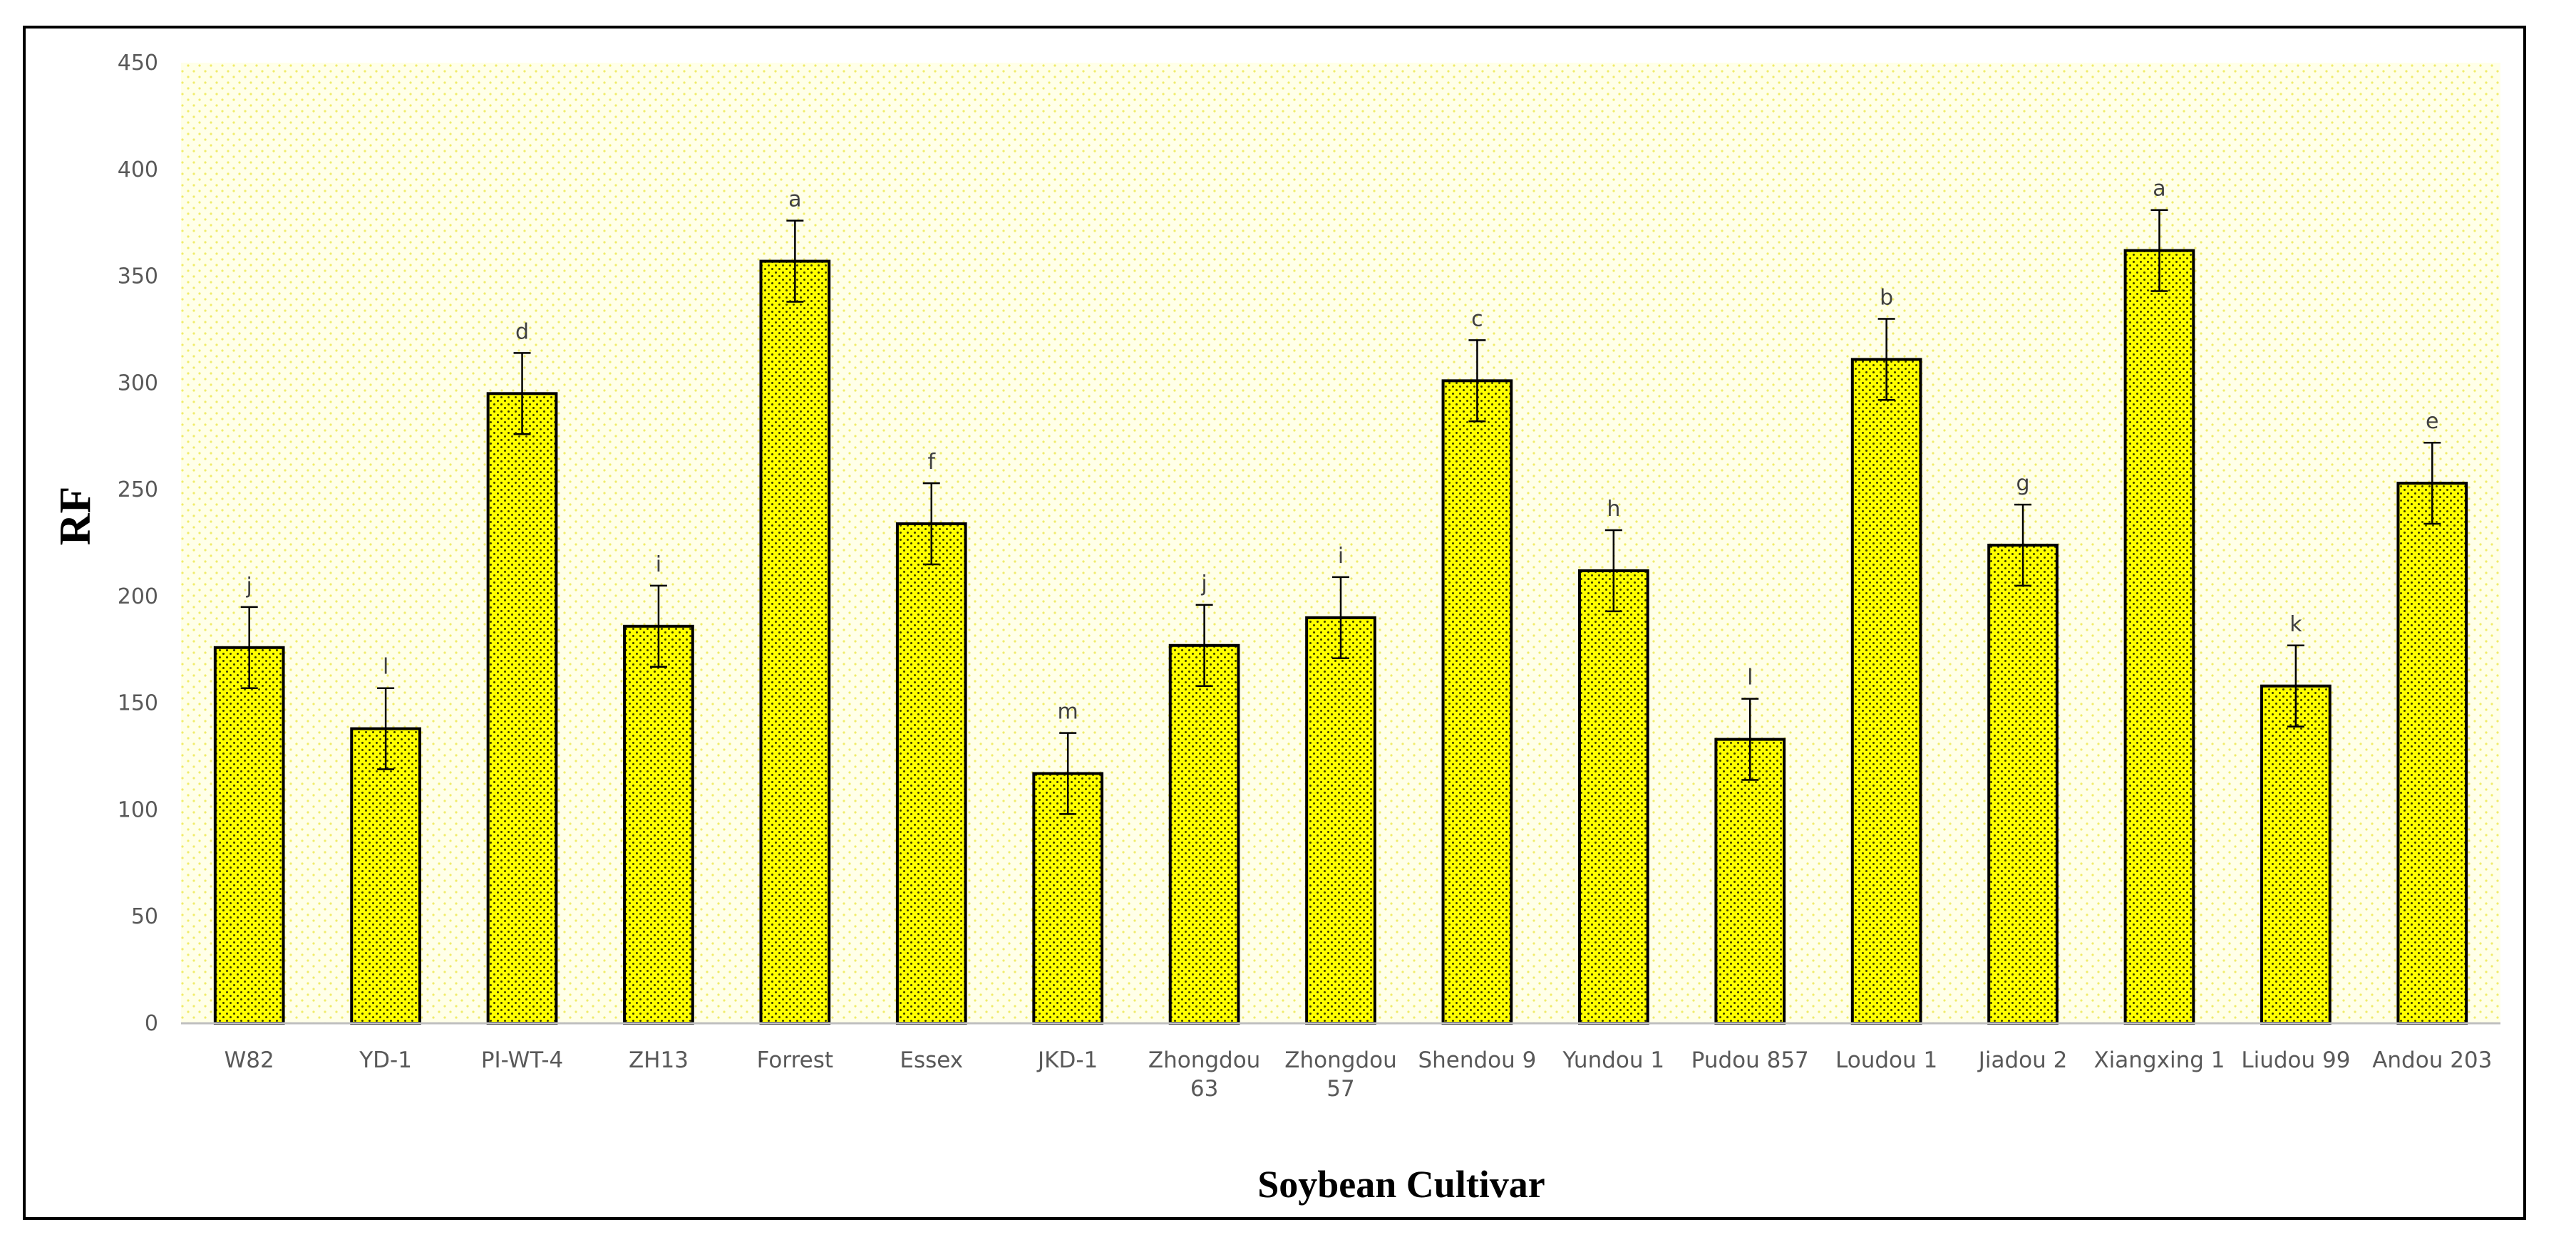 This screenshot has height=1252, width=2576. Describe the element at coordinates (385, 1060) in the screenshot. I see `x-tick-label: YD-1` at that location.